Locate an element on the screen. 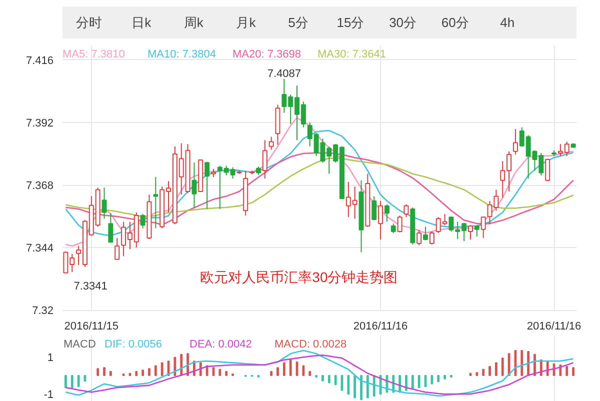 The height and width of the screenshot is (401, 600). annotation: 7.3341 is located at coordinates (91, 286).